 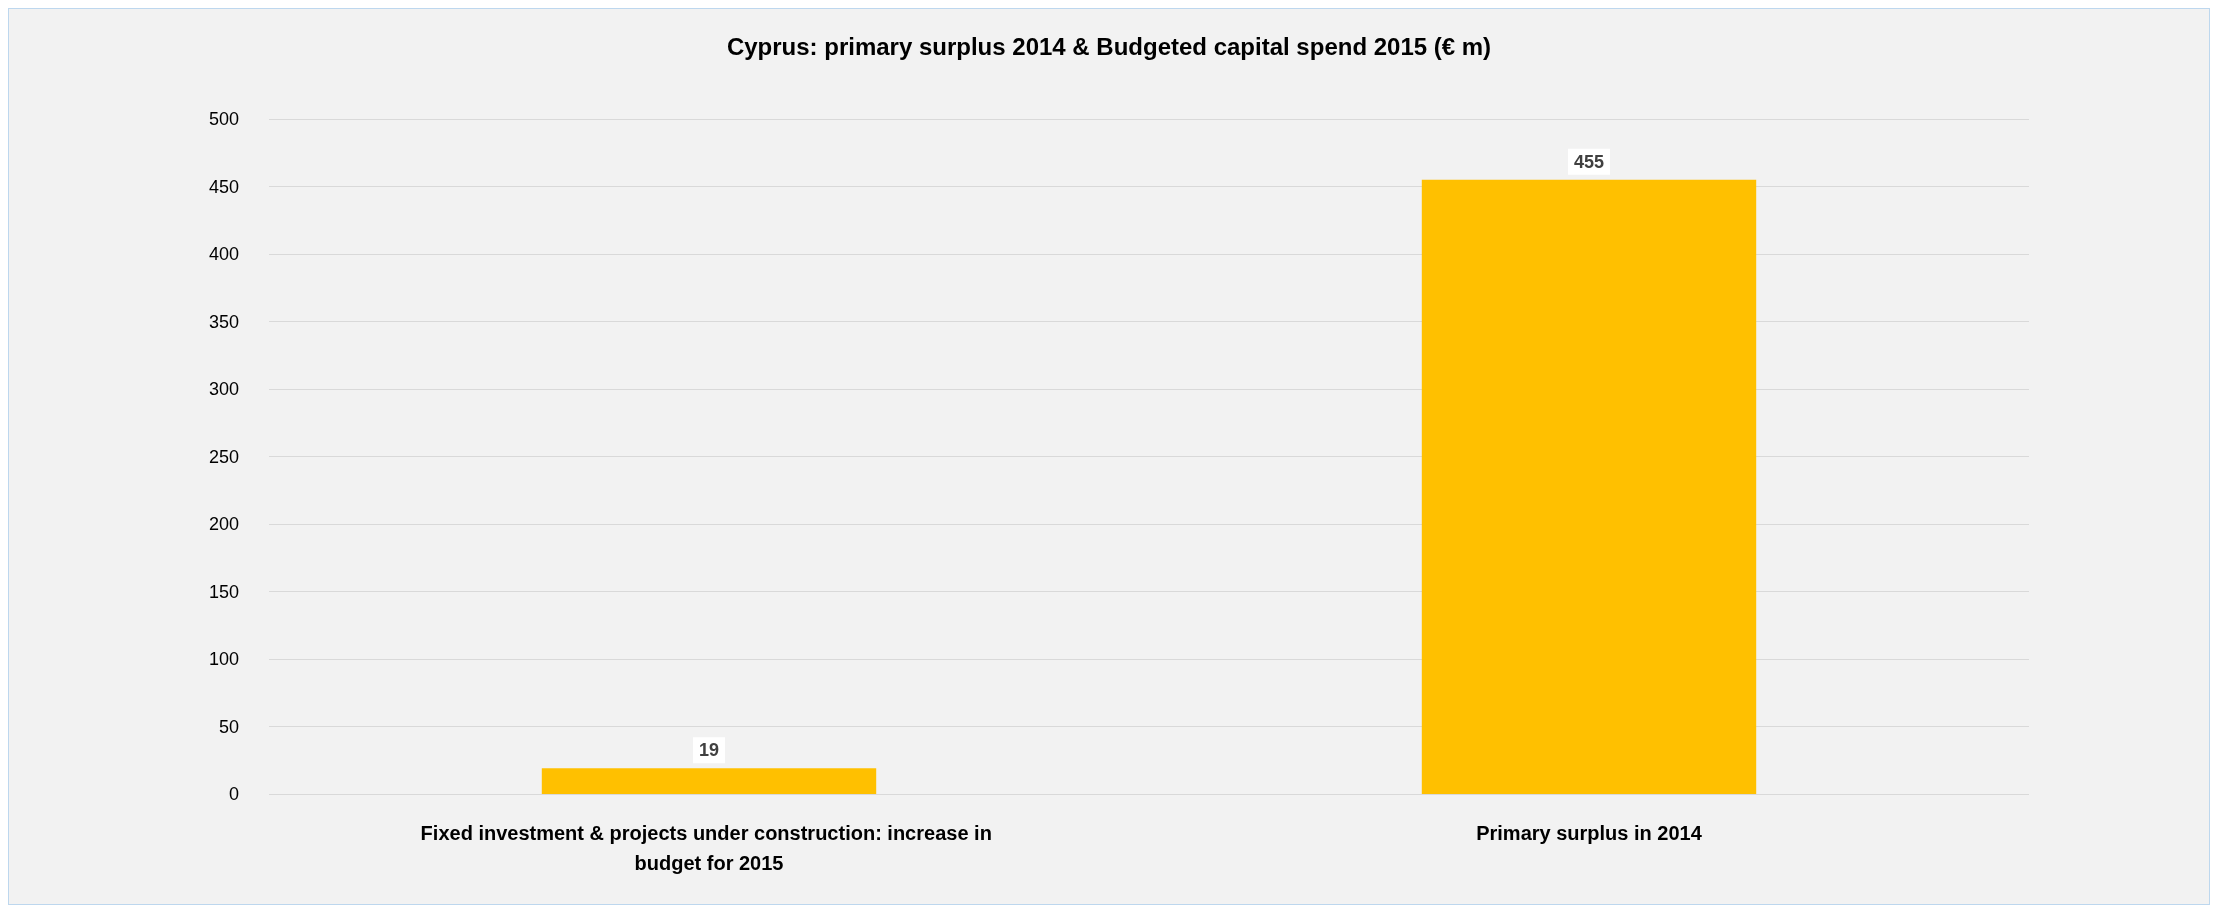 I want to click on x-tick-label: Primary surplus in 2014, so click(x=1589, y=833).